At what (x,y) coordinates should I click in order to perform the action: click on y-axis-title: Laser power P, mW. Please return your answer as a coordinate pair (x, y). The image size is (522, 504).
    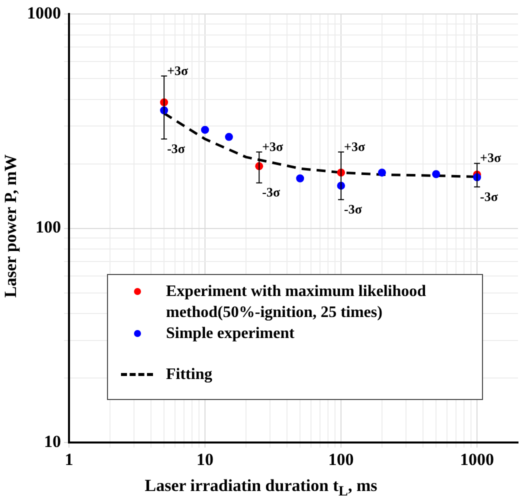
    Looking at the image, I should click on (11, 226).